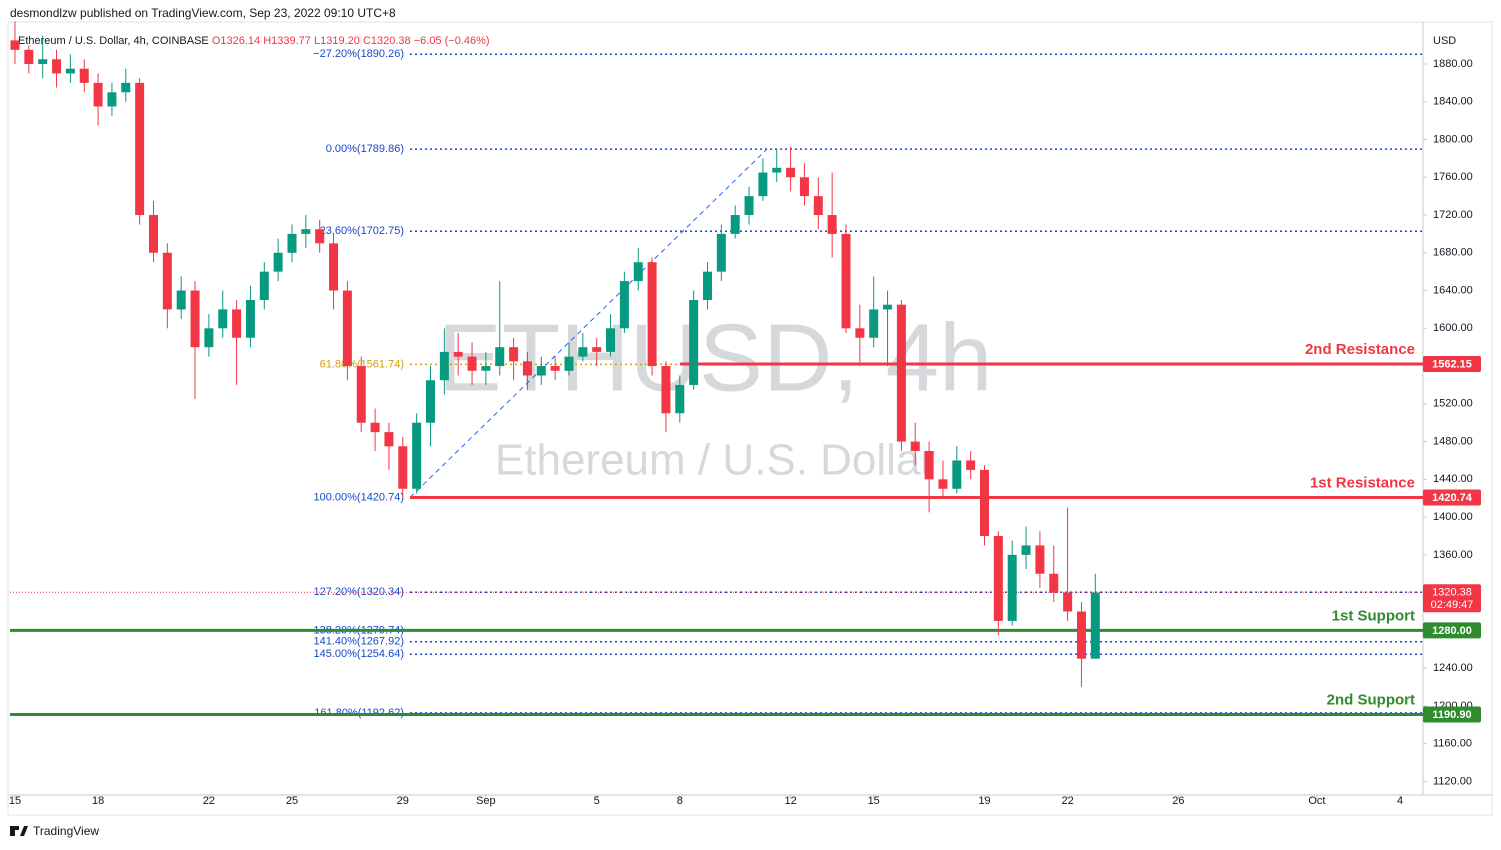  What do you see at coordinates (1178, 801) in the screenshot?
I see `x-tick-label: 26` at bounding box center [1178, 801].